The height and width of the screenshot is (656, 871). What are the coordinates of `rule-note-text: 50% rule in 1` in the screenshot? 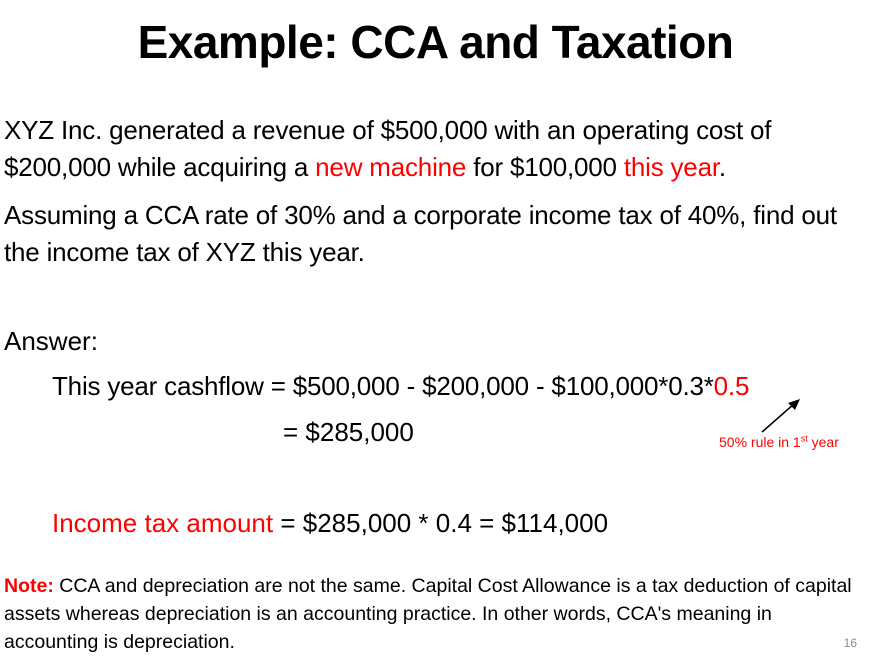 It's located at (760, 442).